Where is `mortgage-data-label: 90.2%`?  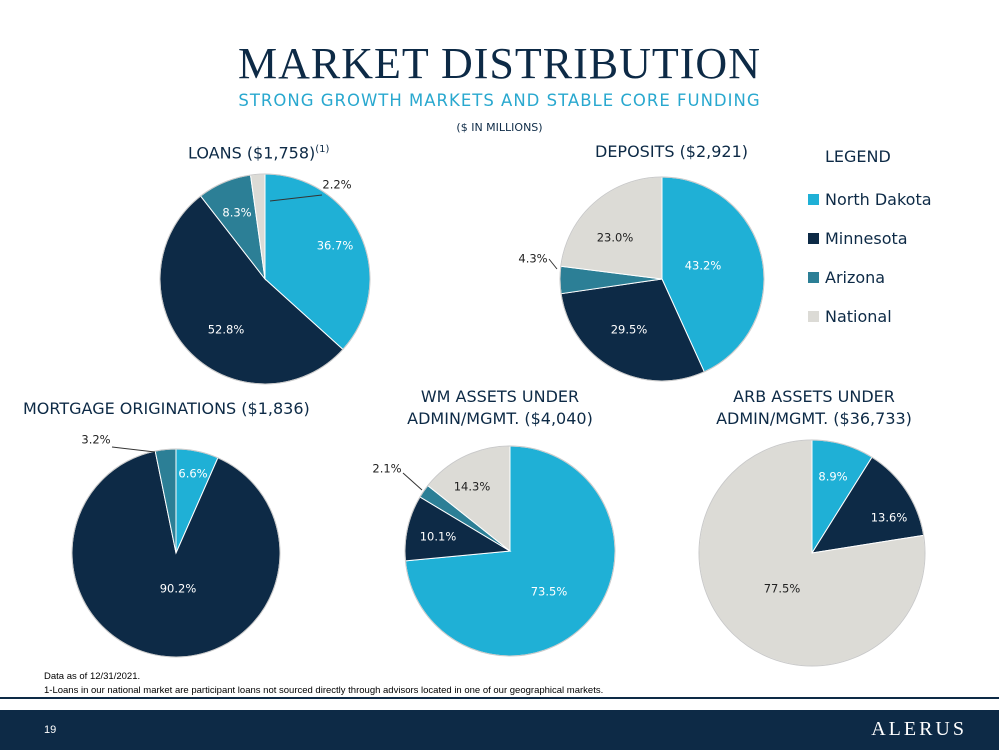
mortgage-data-label: 90.2% is located at coordinates (178, 589).